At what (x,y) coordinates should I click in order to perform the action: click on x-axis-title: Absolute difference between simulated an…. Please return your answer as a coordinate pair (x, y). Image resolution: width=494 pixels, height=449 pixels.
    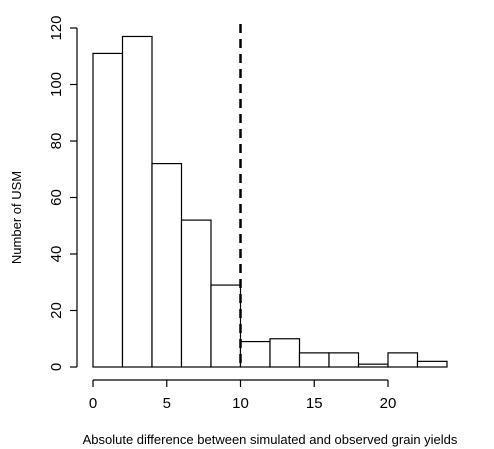
    Looking at the image, I should click on (270, 439).